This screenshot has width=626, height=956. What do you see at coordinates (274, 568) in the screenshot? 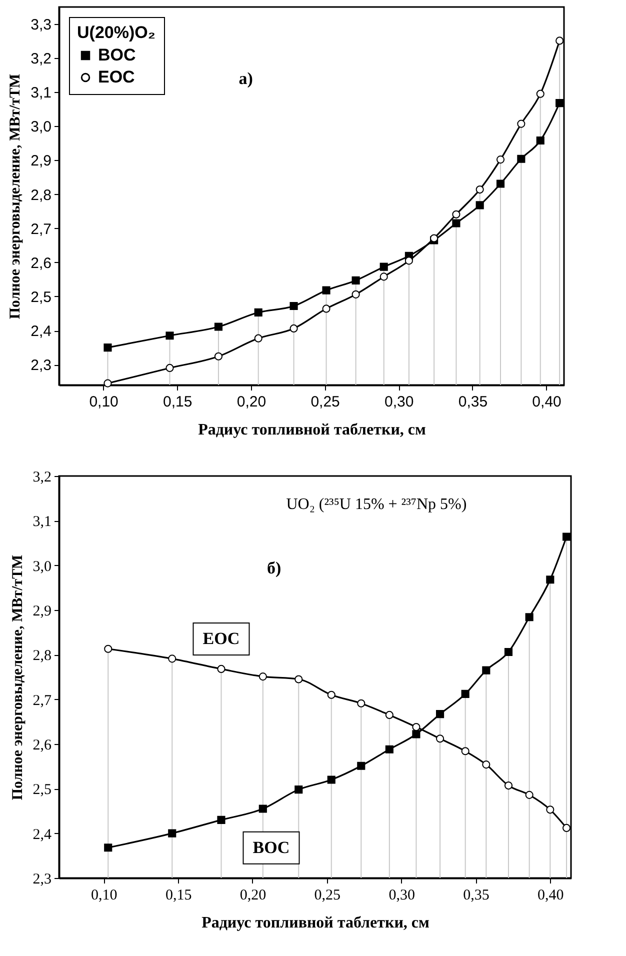
I see `annotation: б)` at bounding box center [274, 568].